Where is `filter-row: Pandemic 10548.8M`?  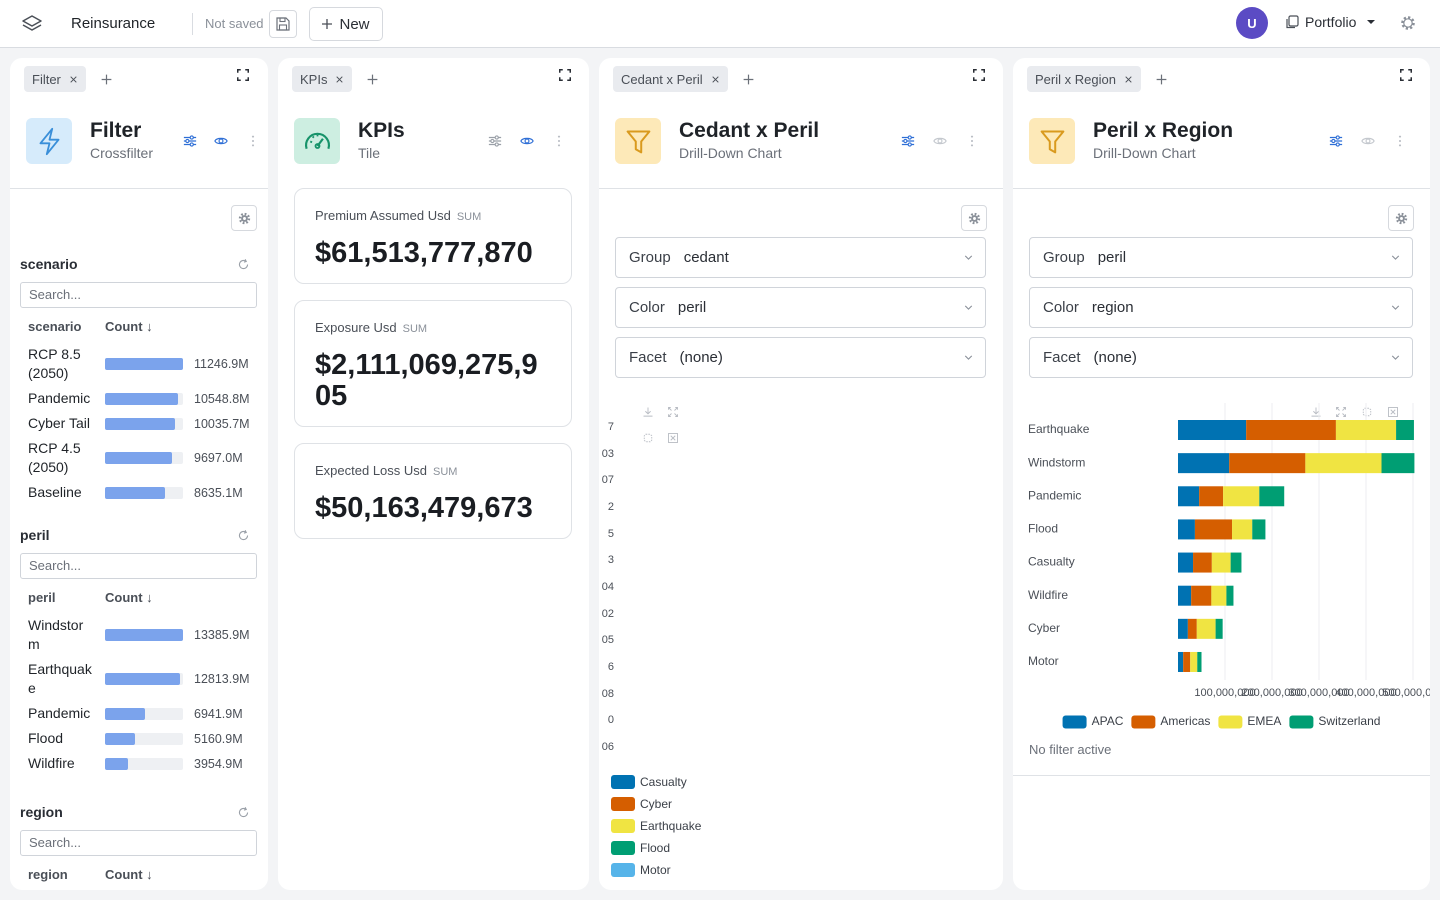
filter-row: Pandemic 10548.8M is located at coordinates (138, 398).